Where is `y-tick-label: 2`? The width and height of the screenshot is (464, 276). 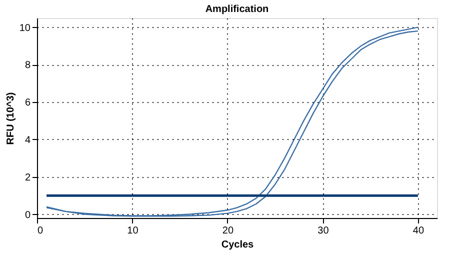
y-tick-label: 2 is located at coordinates (27, 178).